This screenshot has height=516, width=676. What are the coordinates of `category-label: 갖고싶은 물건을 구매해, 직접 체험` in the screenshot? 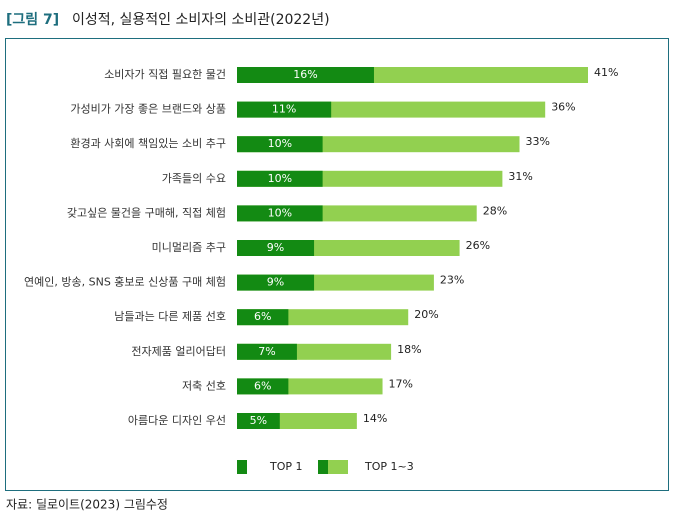 It's located at (146, 212).